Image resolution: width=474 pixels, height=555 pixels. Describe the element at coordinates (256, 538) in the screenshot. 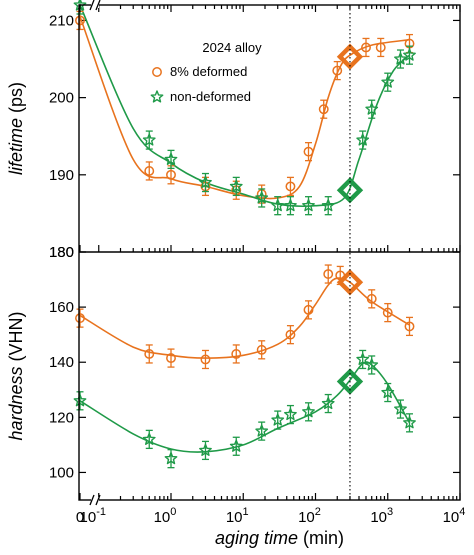

I see `x-axis-label-italic: aging time` at that location.